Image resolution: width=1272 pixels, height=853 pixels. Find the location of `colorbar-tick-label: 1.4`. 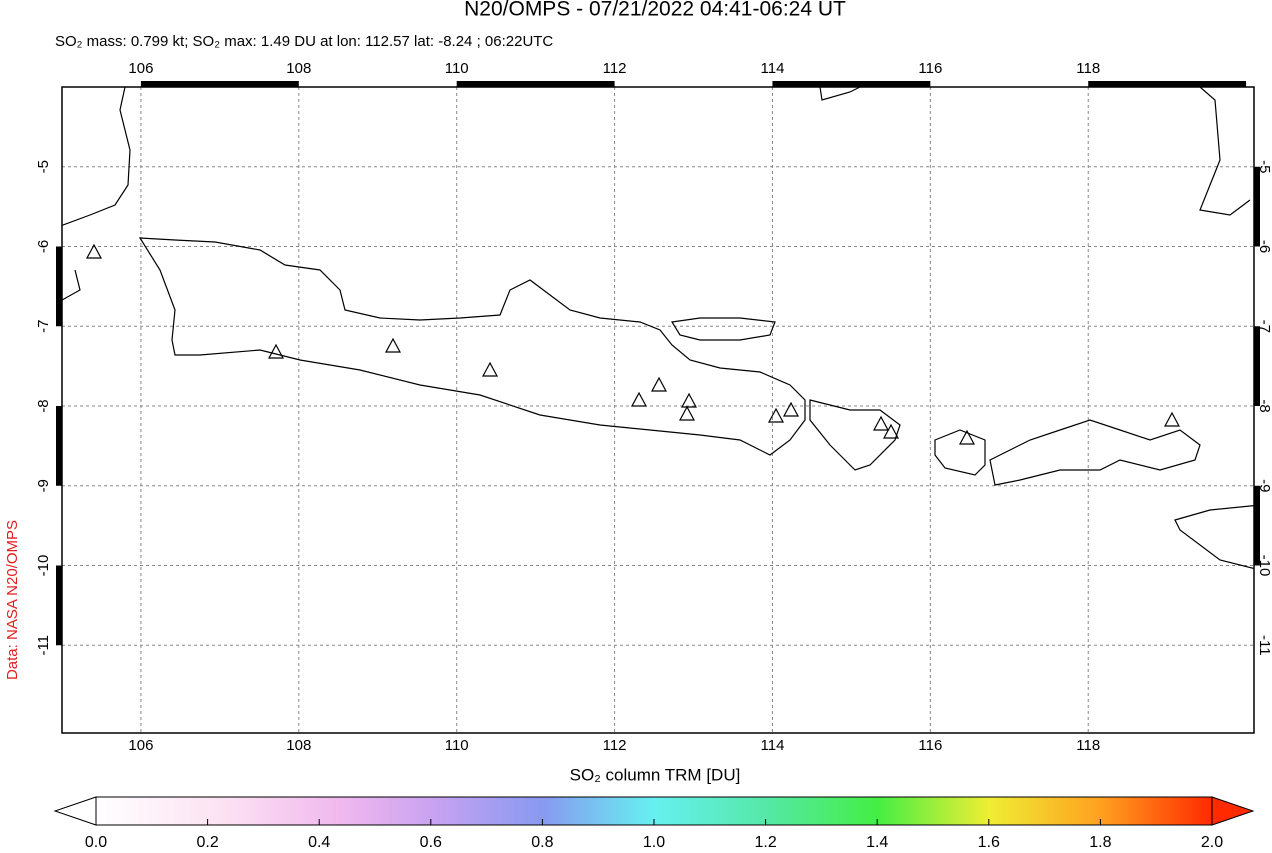

colorbar-tick-label: 1.4 is located at coordinates (877, 842).